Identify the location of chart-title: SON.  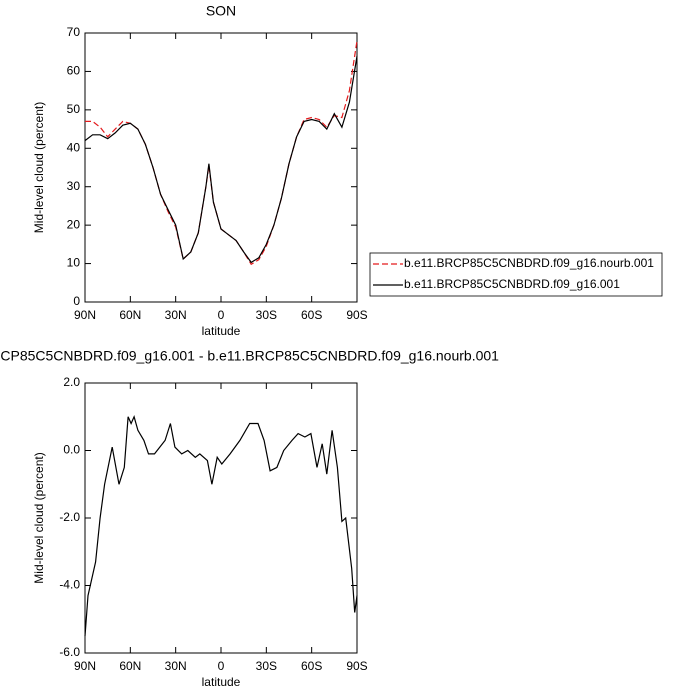
(221, 11).